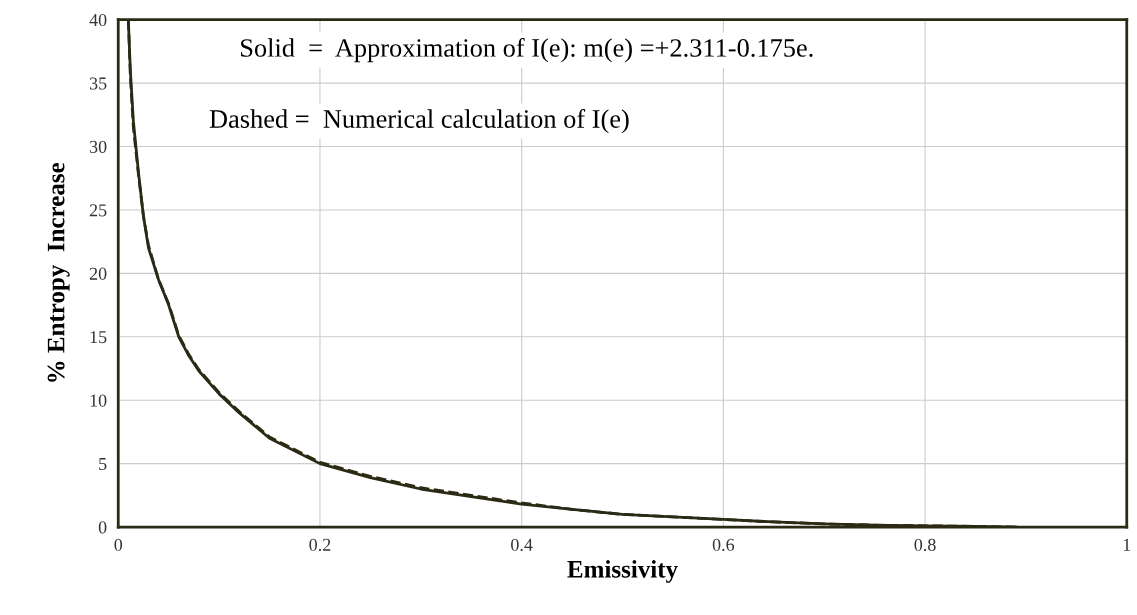 The width and height of the screenshot is (1137, 615). Describe the element at coordinates (58, 272) in the screenshot. I see `y-axis-title: % Entropy Increase` at that location.